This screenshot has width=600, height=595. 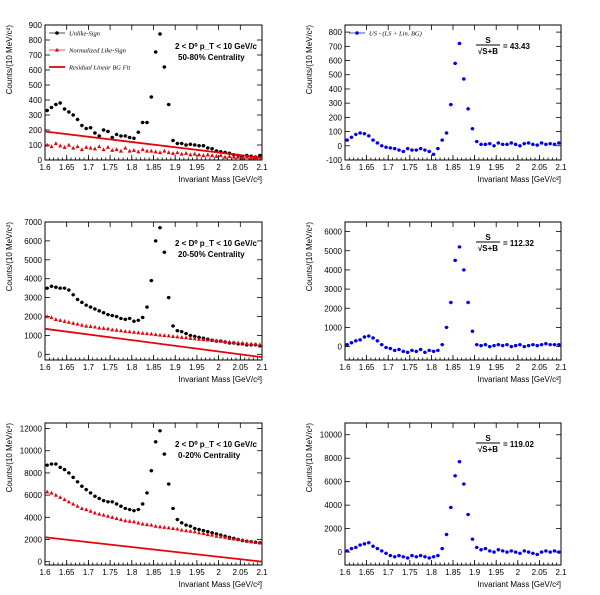 What do you see at coordinates (385, 34) in the screenshot?
I see `legend: US - (LS + Lin. BG)` at bounding box center [385, 34].